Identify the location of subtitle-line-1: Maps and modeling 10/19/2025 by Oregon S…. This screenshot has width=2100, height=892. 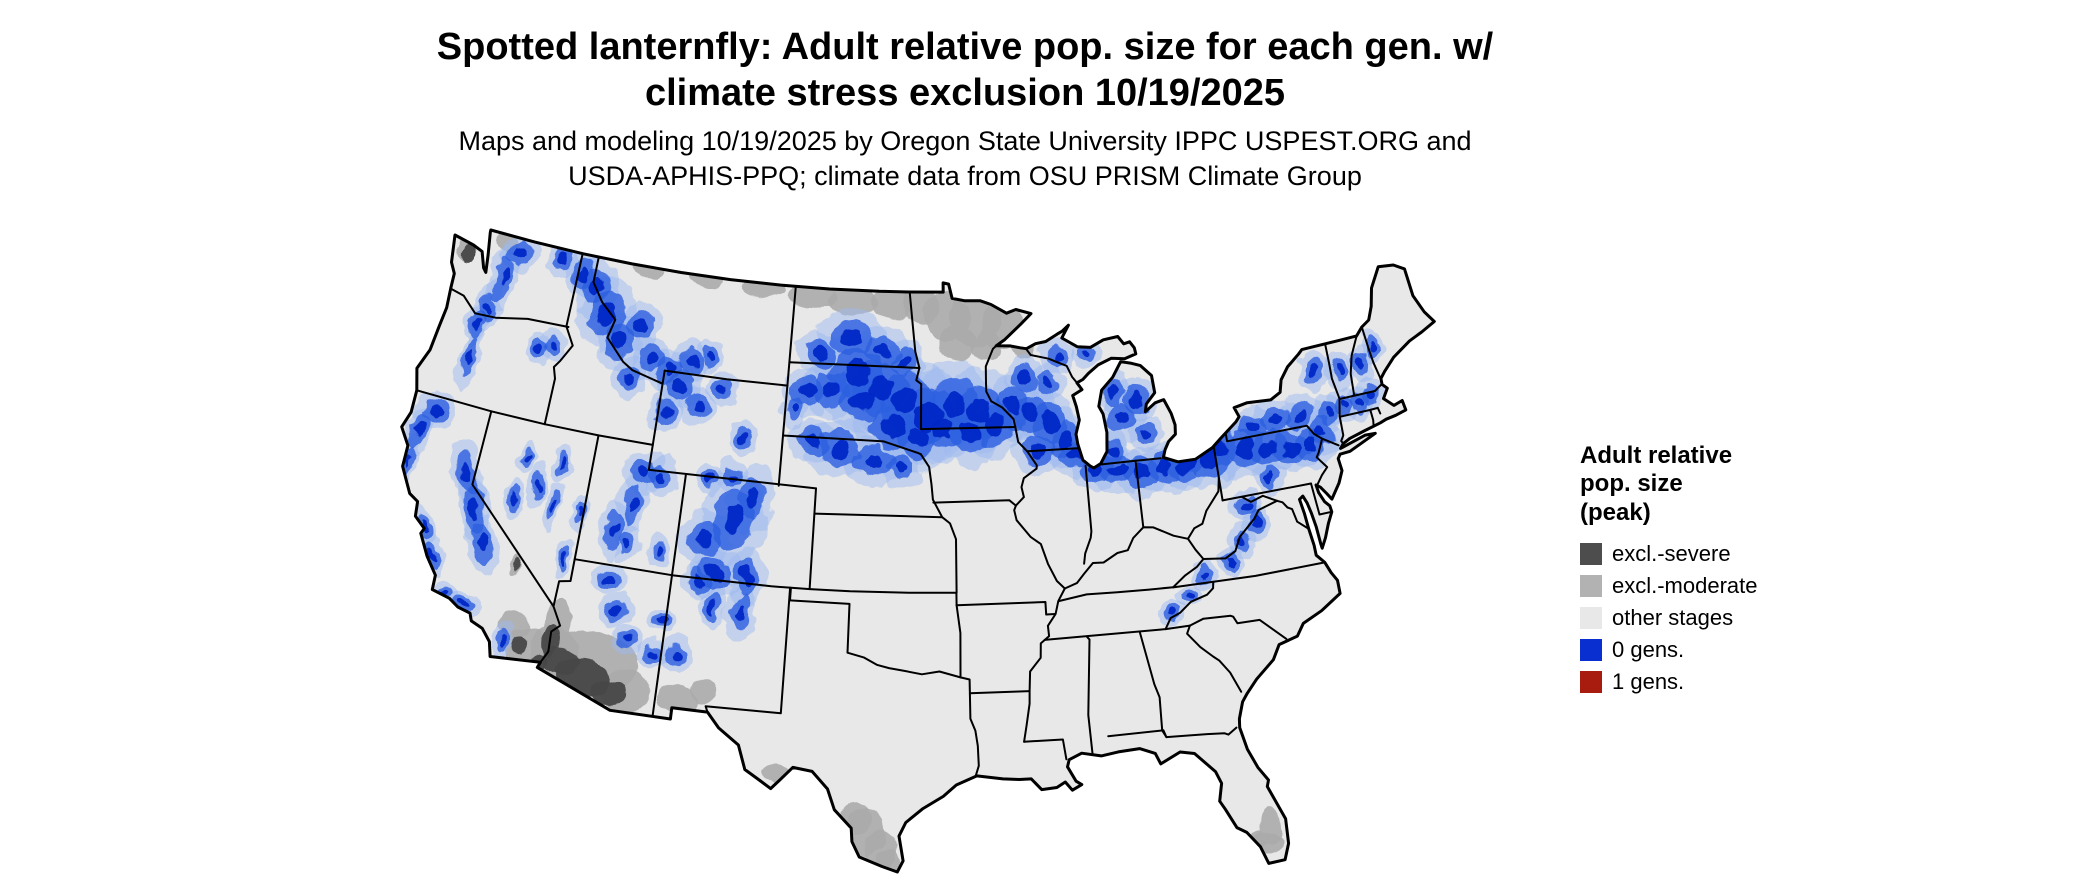
(965, 141).